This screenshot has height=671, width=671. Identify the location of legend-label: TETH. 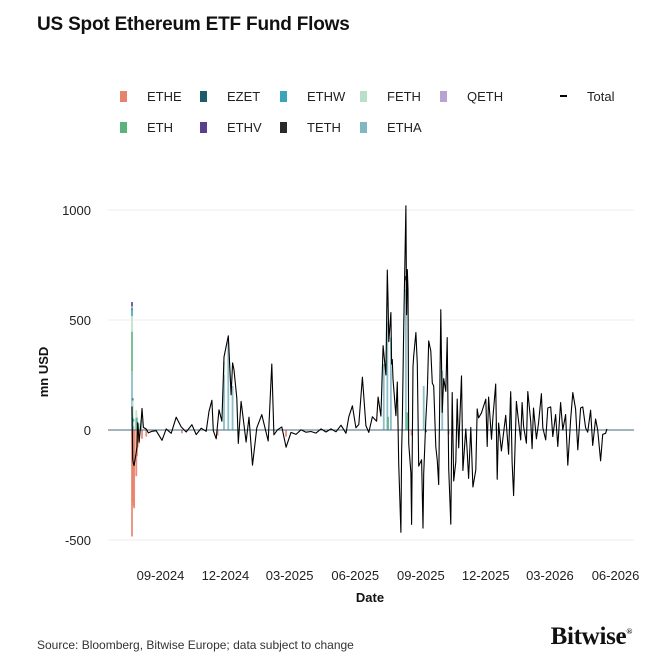
(324, 127).